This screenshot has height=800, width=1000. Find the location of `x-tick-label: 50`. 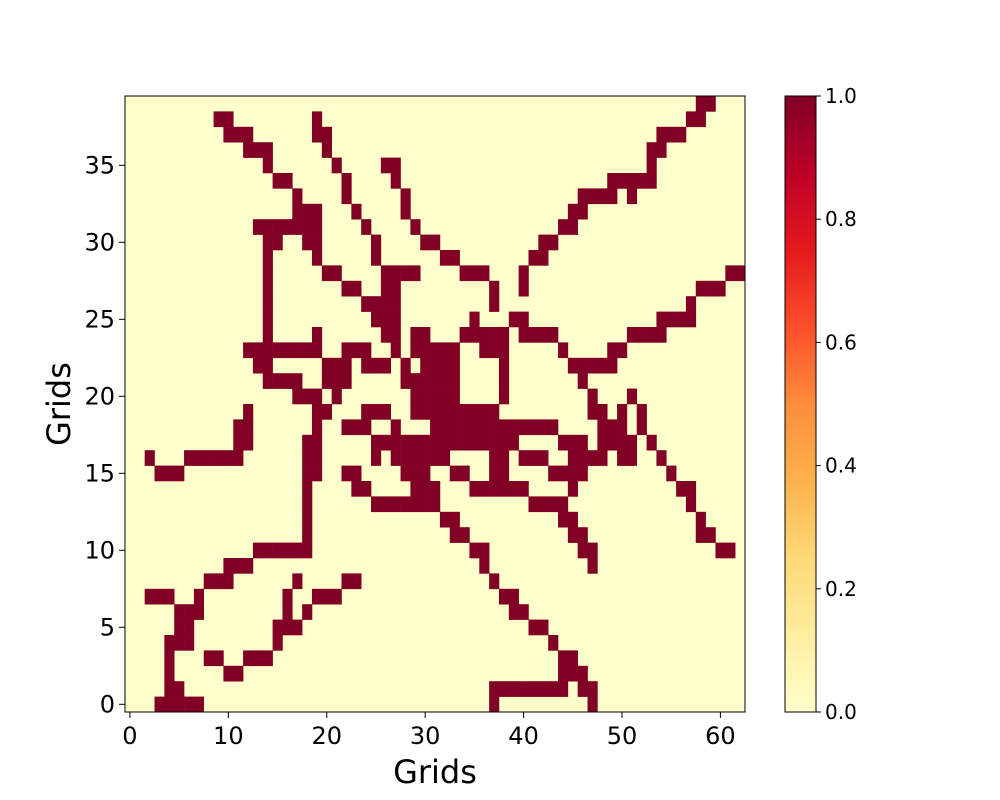

x-tick-label: 50 is located at coordinates (622, 736).